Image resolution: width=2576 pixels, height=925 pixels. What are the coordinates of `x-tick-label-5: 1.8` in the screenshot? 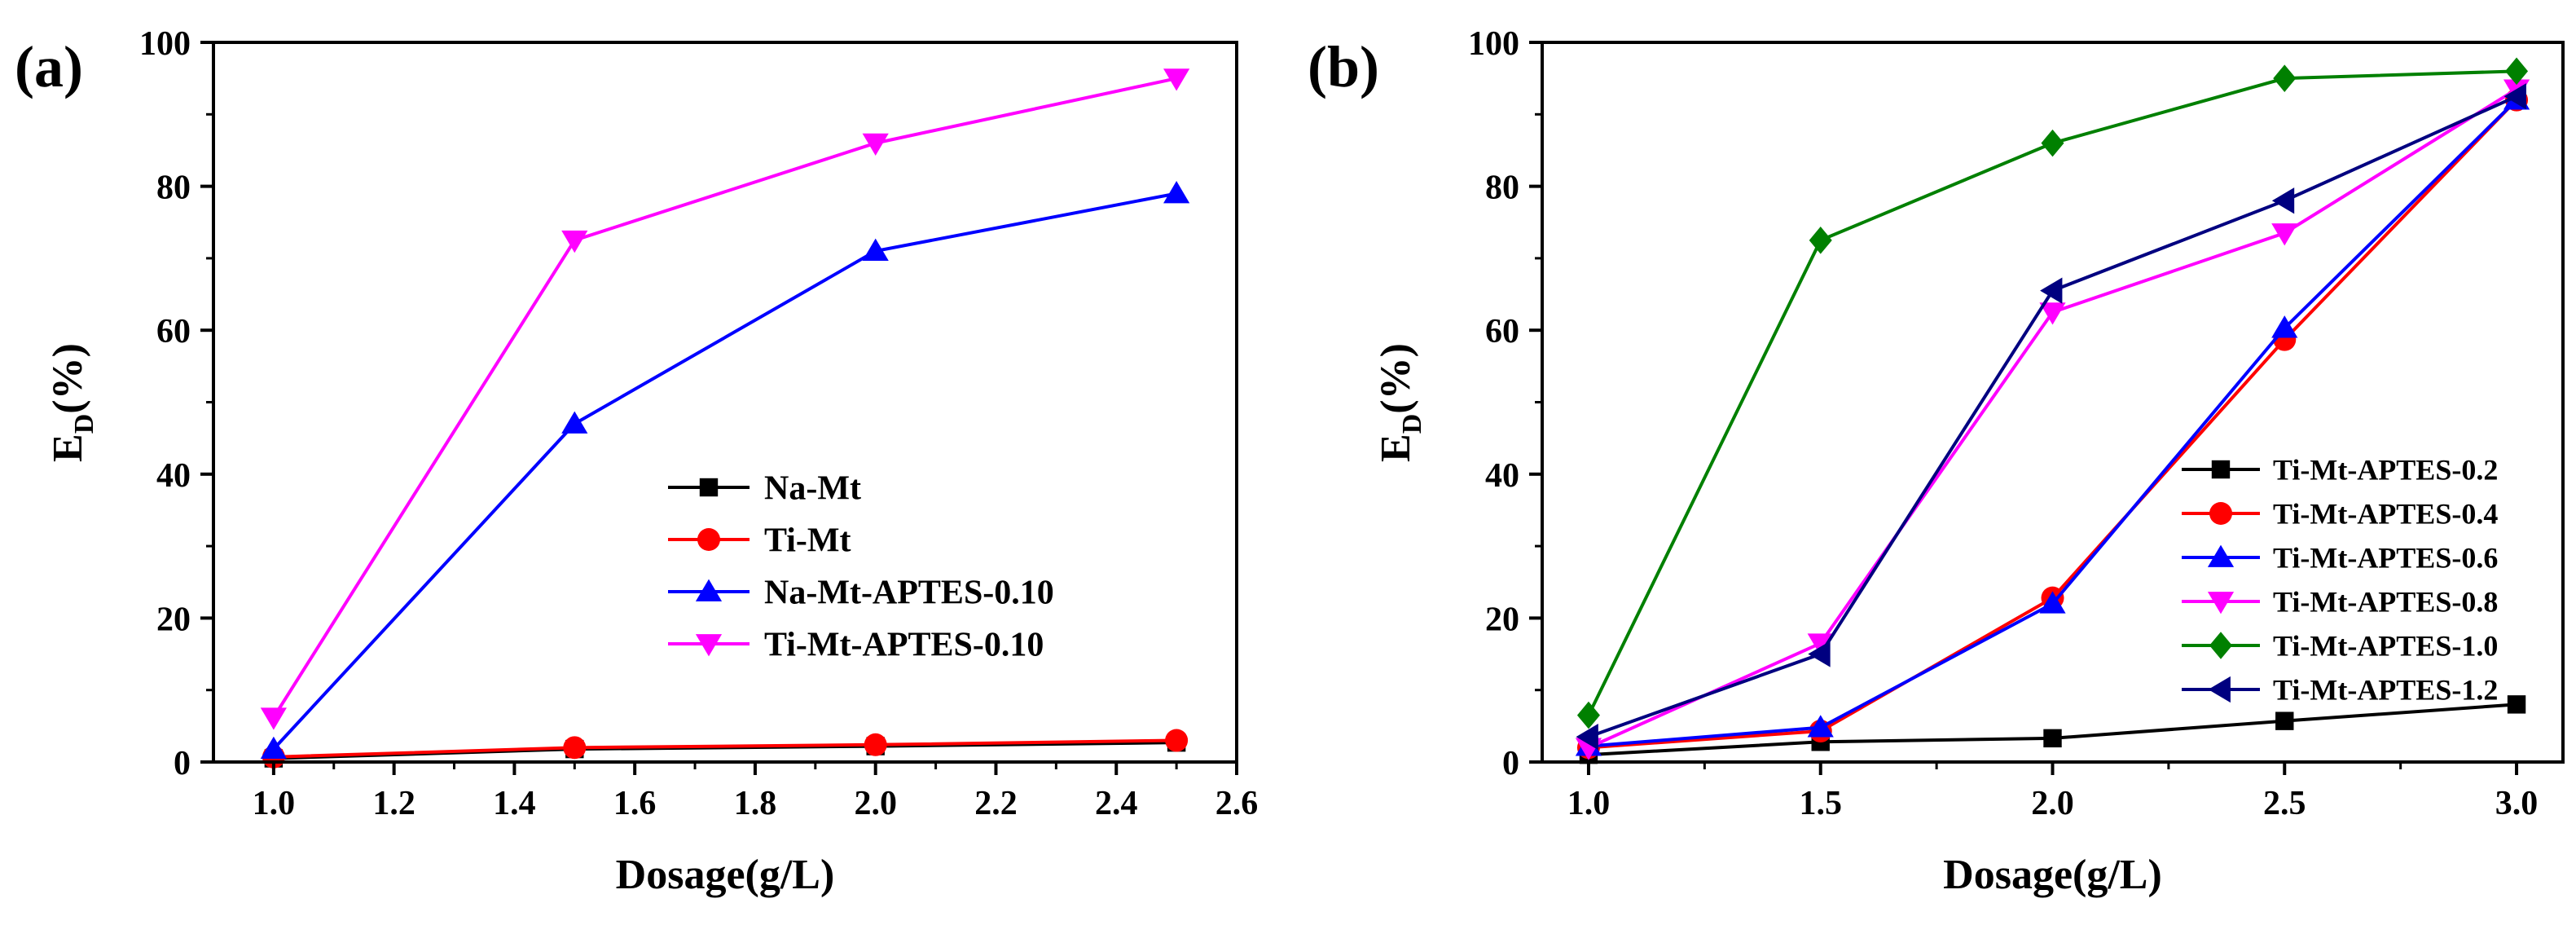 It's located at (755, 803).